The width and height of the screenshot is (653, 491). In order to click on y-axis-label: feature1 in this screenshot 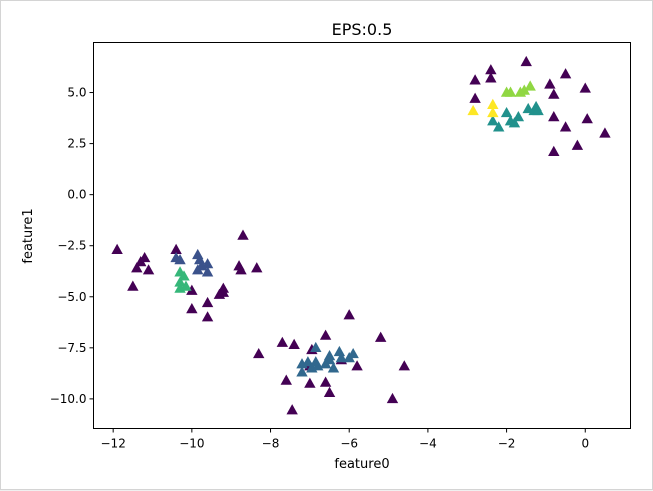, I will do `click(28, 235)`.